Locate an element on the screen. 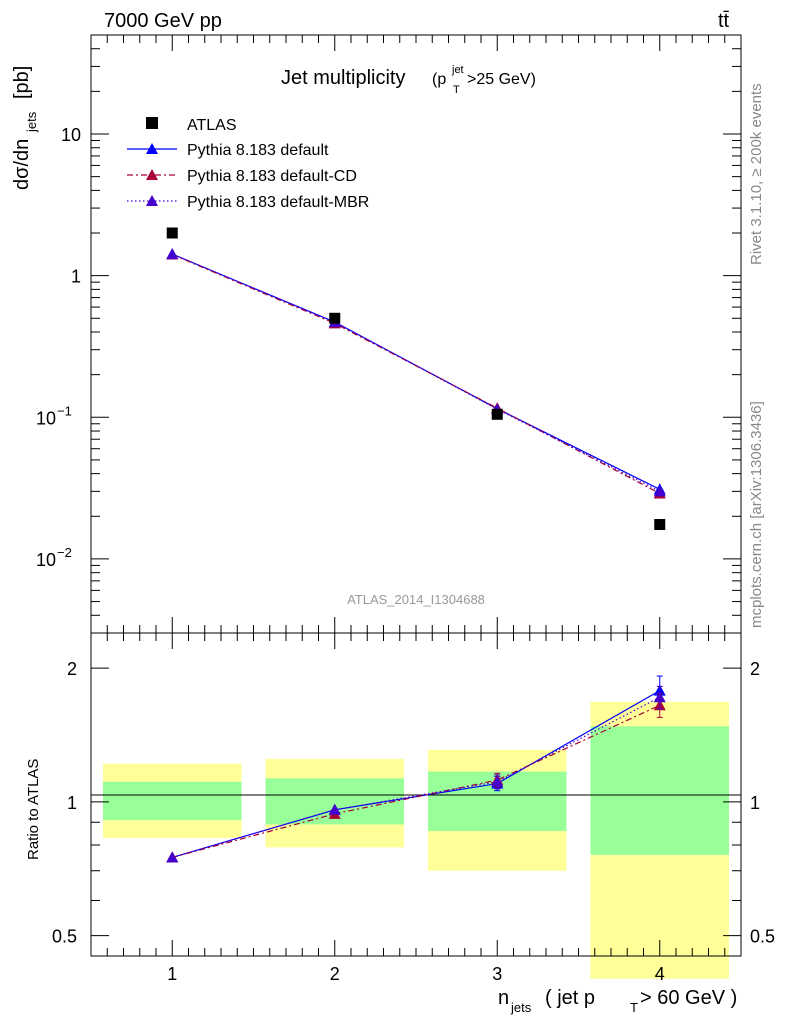 The height and width of the screenshot is (1024, 786). main-ytick-exponent: −1 is located at coordinates (64, 410).